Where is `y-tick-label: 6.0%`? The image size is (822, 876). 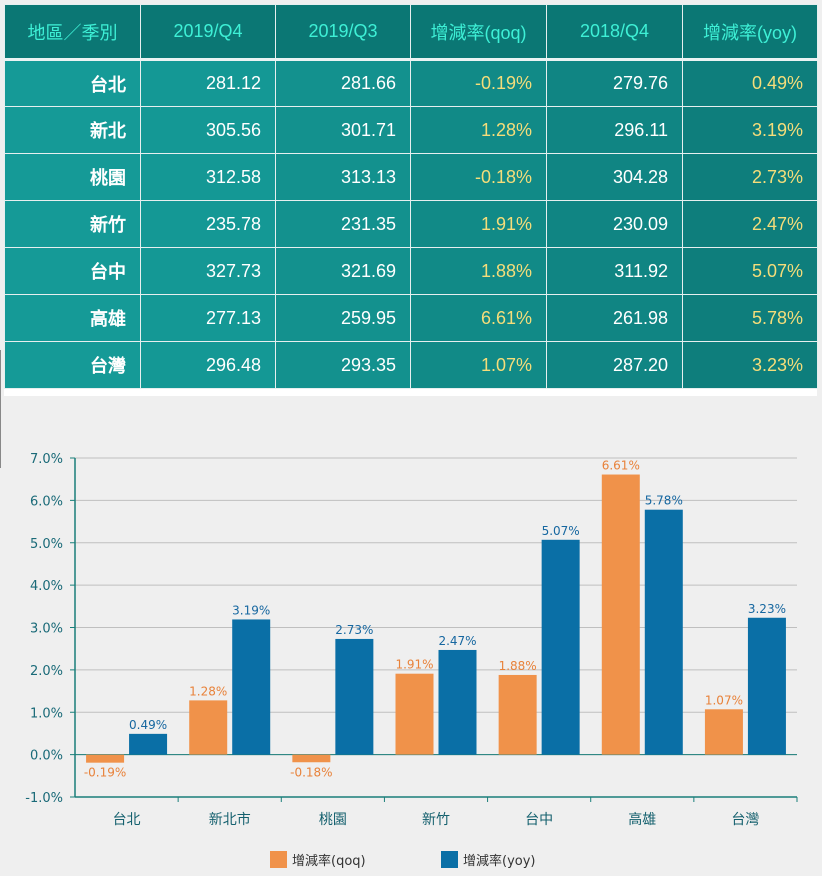
y-tick-label: 6.0% is located at coordinates (46, 501).